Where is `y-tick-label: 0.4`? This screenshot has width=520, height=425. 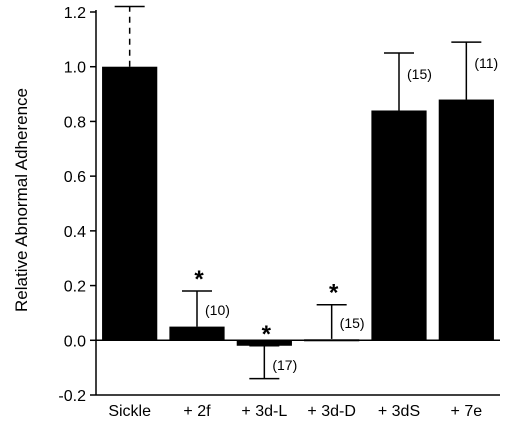
y-tick-label: 0.4 is located at coordinates (75, 232).